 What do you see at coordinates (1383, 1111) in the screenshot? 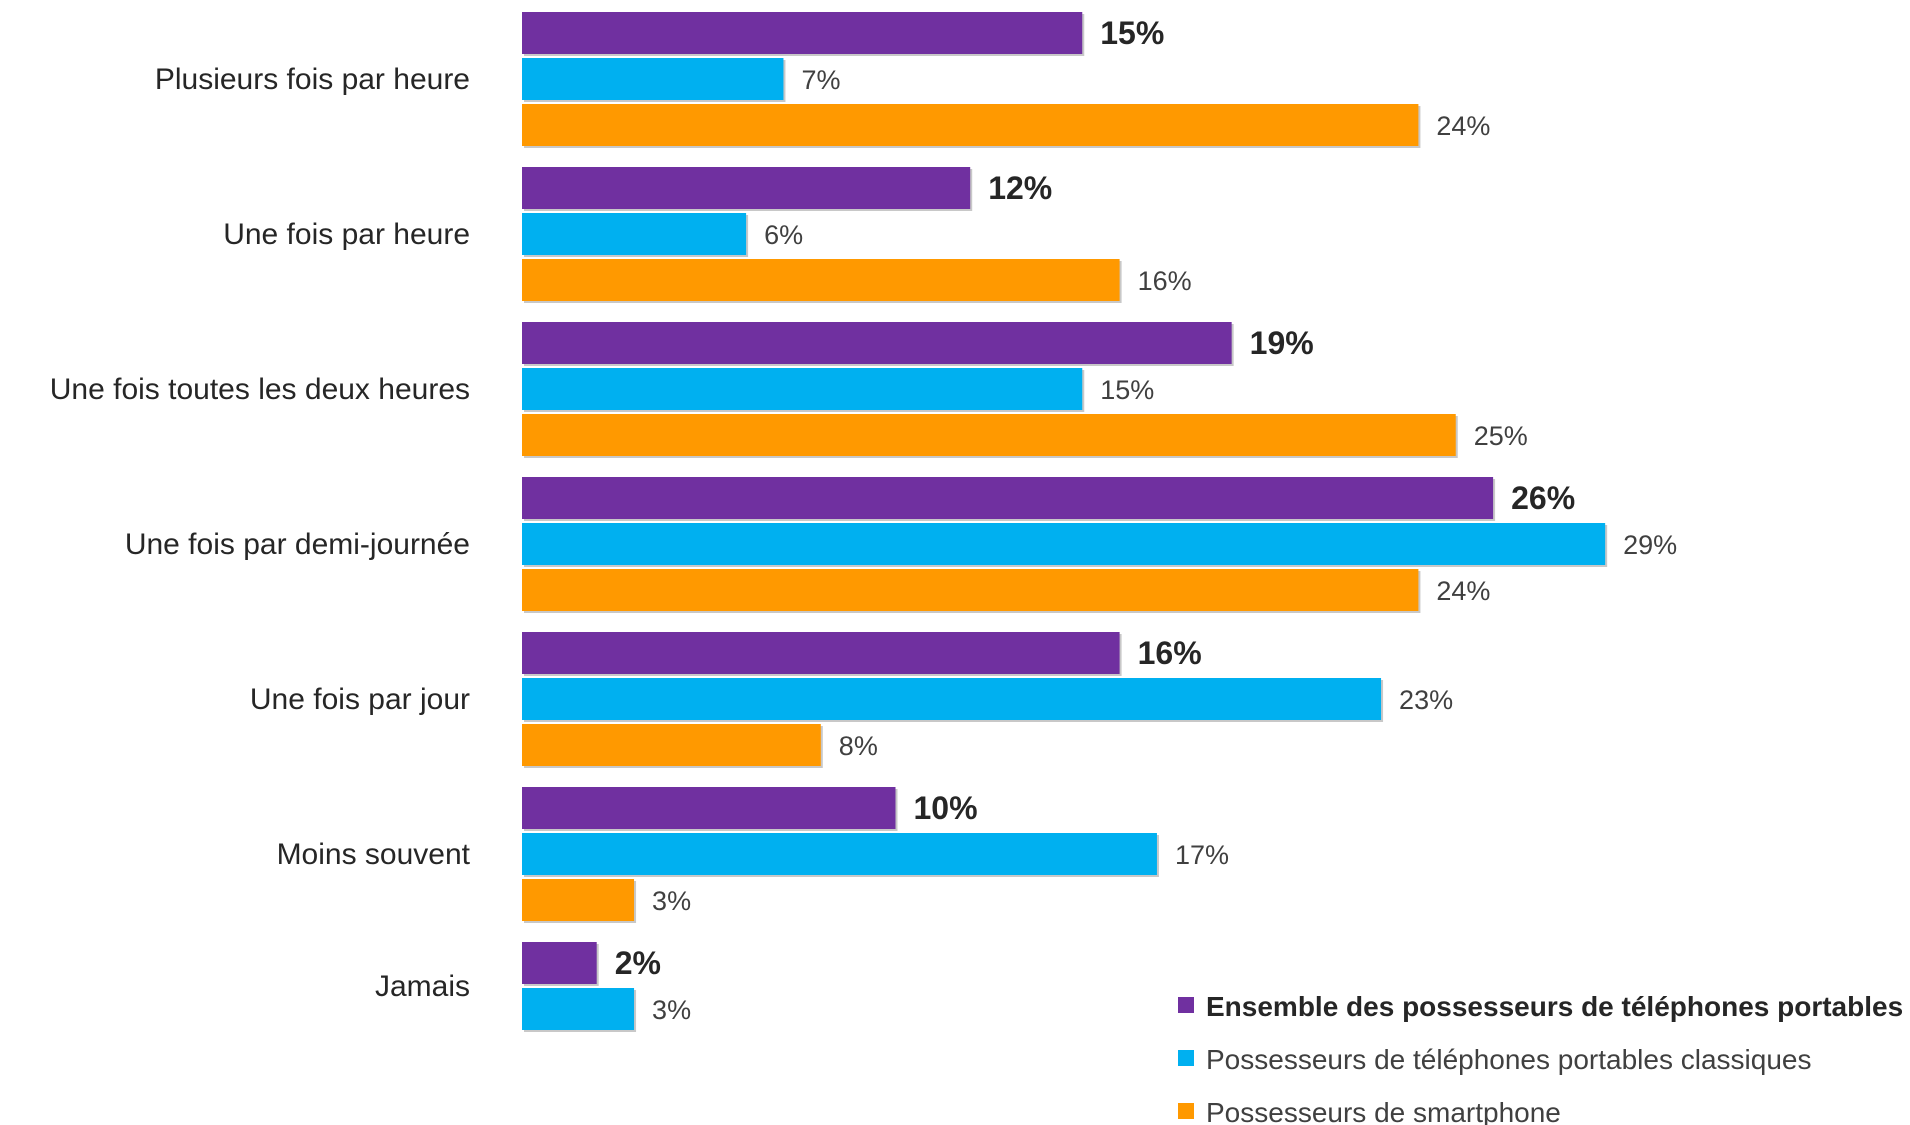
I see `legend-label: Possesseurs de smartphone` at bounding box center [1383, 1111].